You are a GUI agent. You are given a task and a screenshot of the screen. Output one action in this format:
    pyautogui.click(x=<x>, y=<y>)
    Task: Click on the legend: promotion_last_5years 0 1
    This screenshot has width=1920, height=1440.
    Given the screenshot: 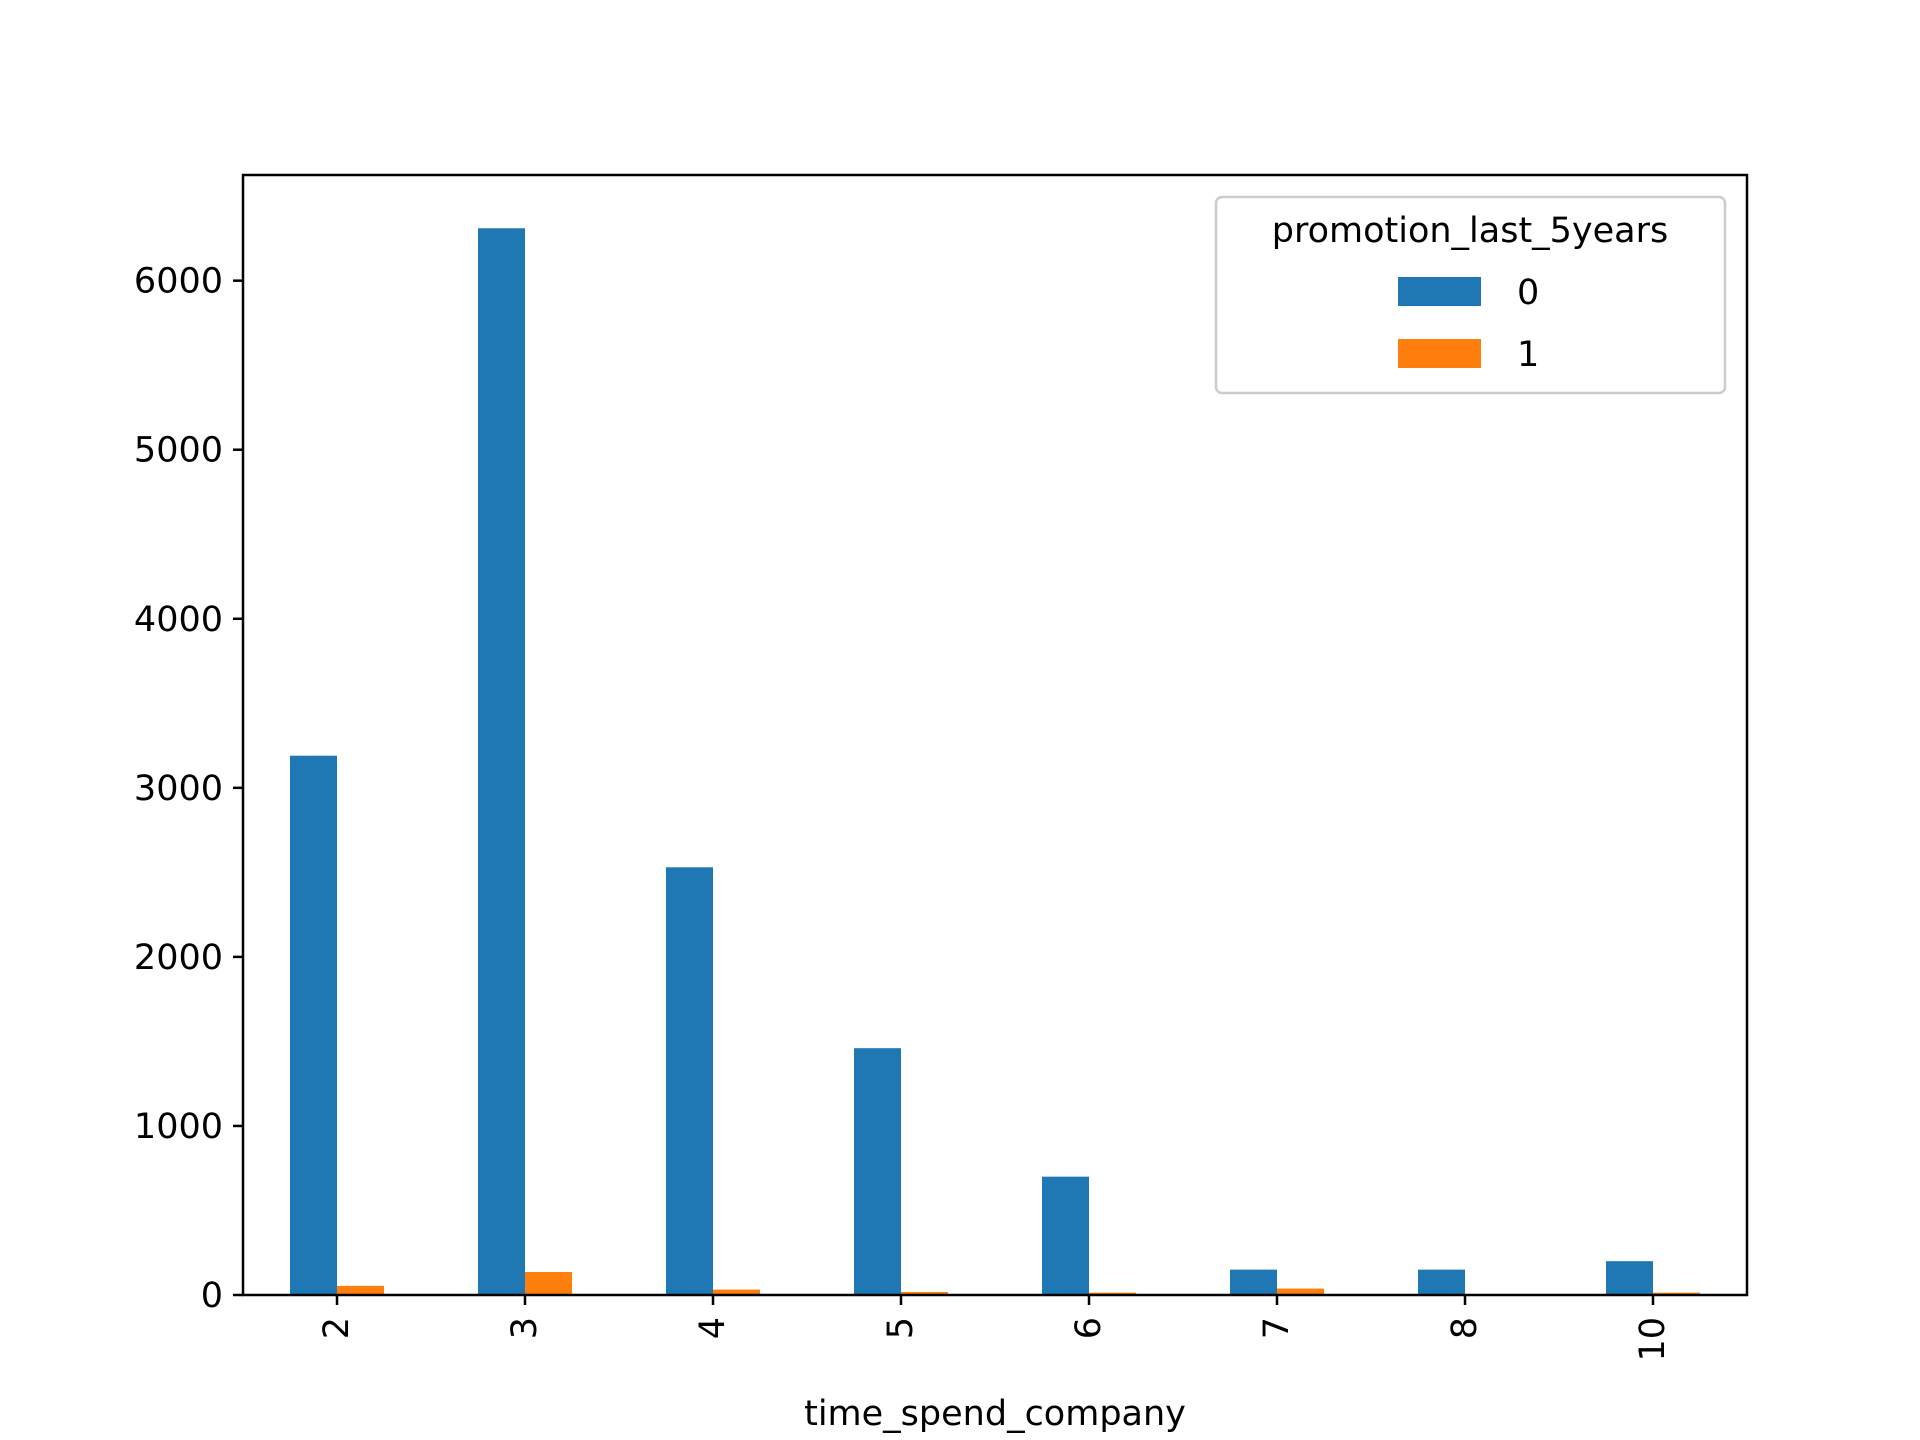 What is the action you would take?
    pyautogui.click(x=1470, y=295)
    